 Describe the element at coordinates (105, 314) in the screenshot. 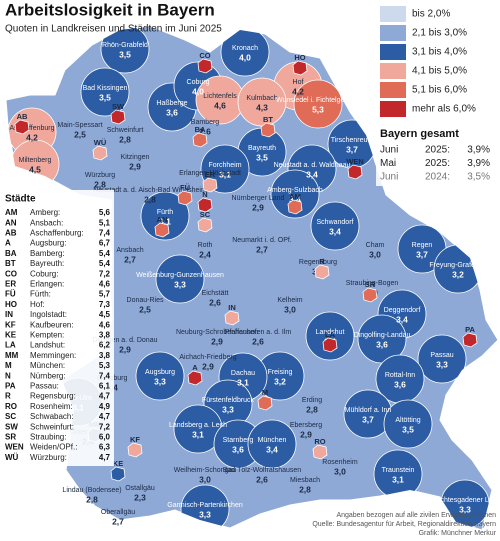

I see `city-value: 4,5` at that location.